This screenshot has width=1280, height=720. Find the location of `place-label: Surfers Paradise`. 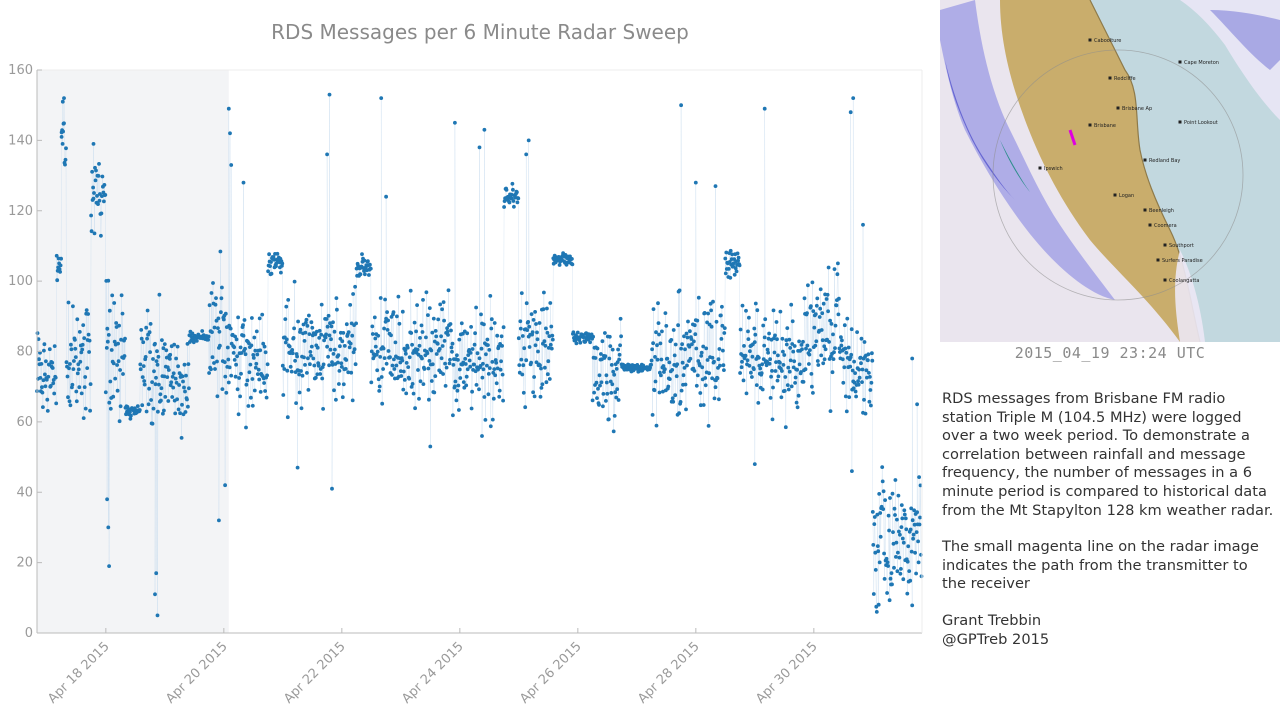

place-label: Surfers Paradise is located at coordinates (1182, 261).